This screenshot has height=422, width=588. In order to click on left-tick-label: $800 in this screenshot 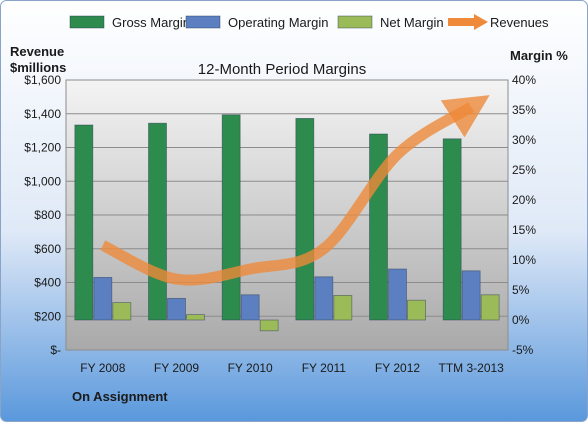, I will do `click(47, 215)`.